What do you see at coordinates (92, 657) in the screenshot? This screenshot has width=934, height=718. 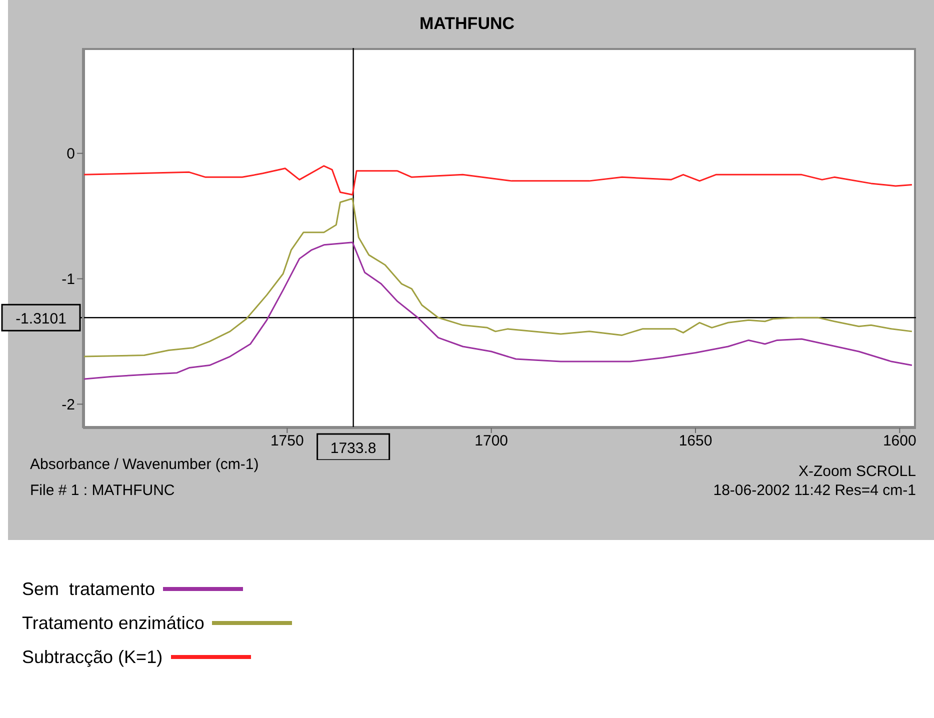 I see `legend-label: Subtracção (K=1)` at bounding box center [92, 657].